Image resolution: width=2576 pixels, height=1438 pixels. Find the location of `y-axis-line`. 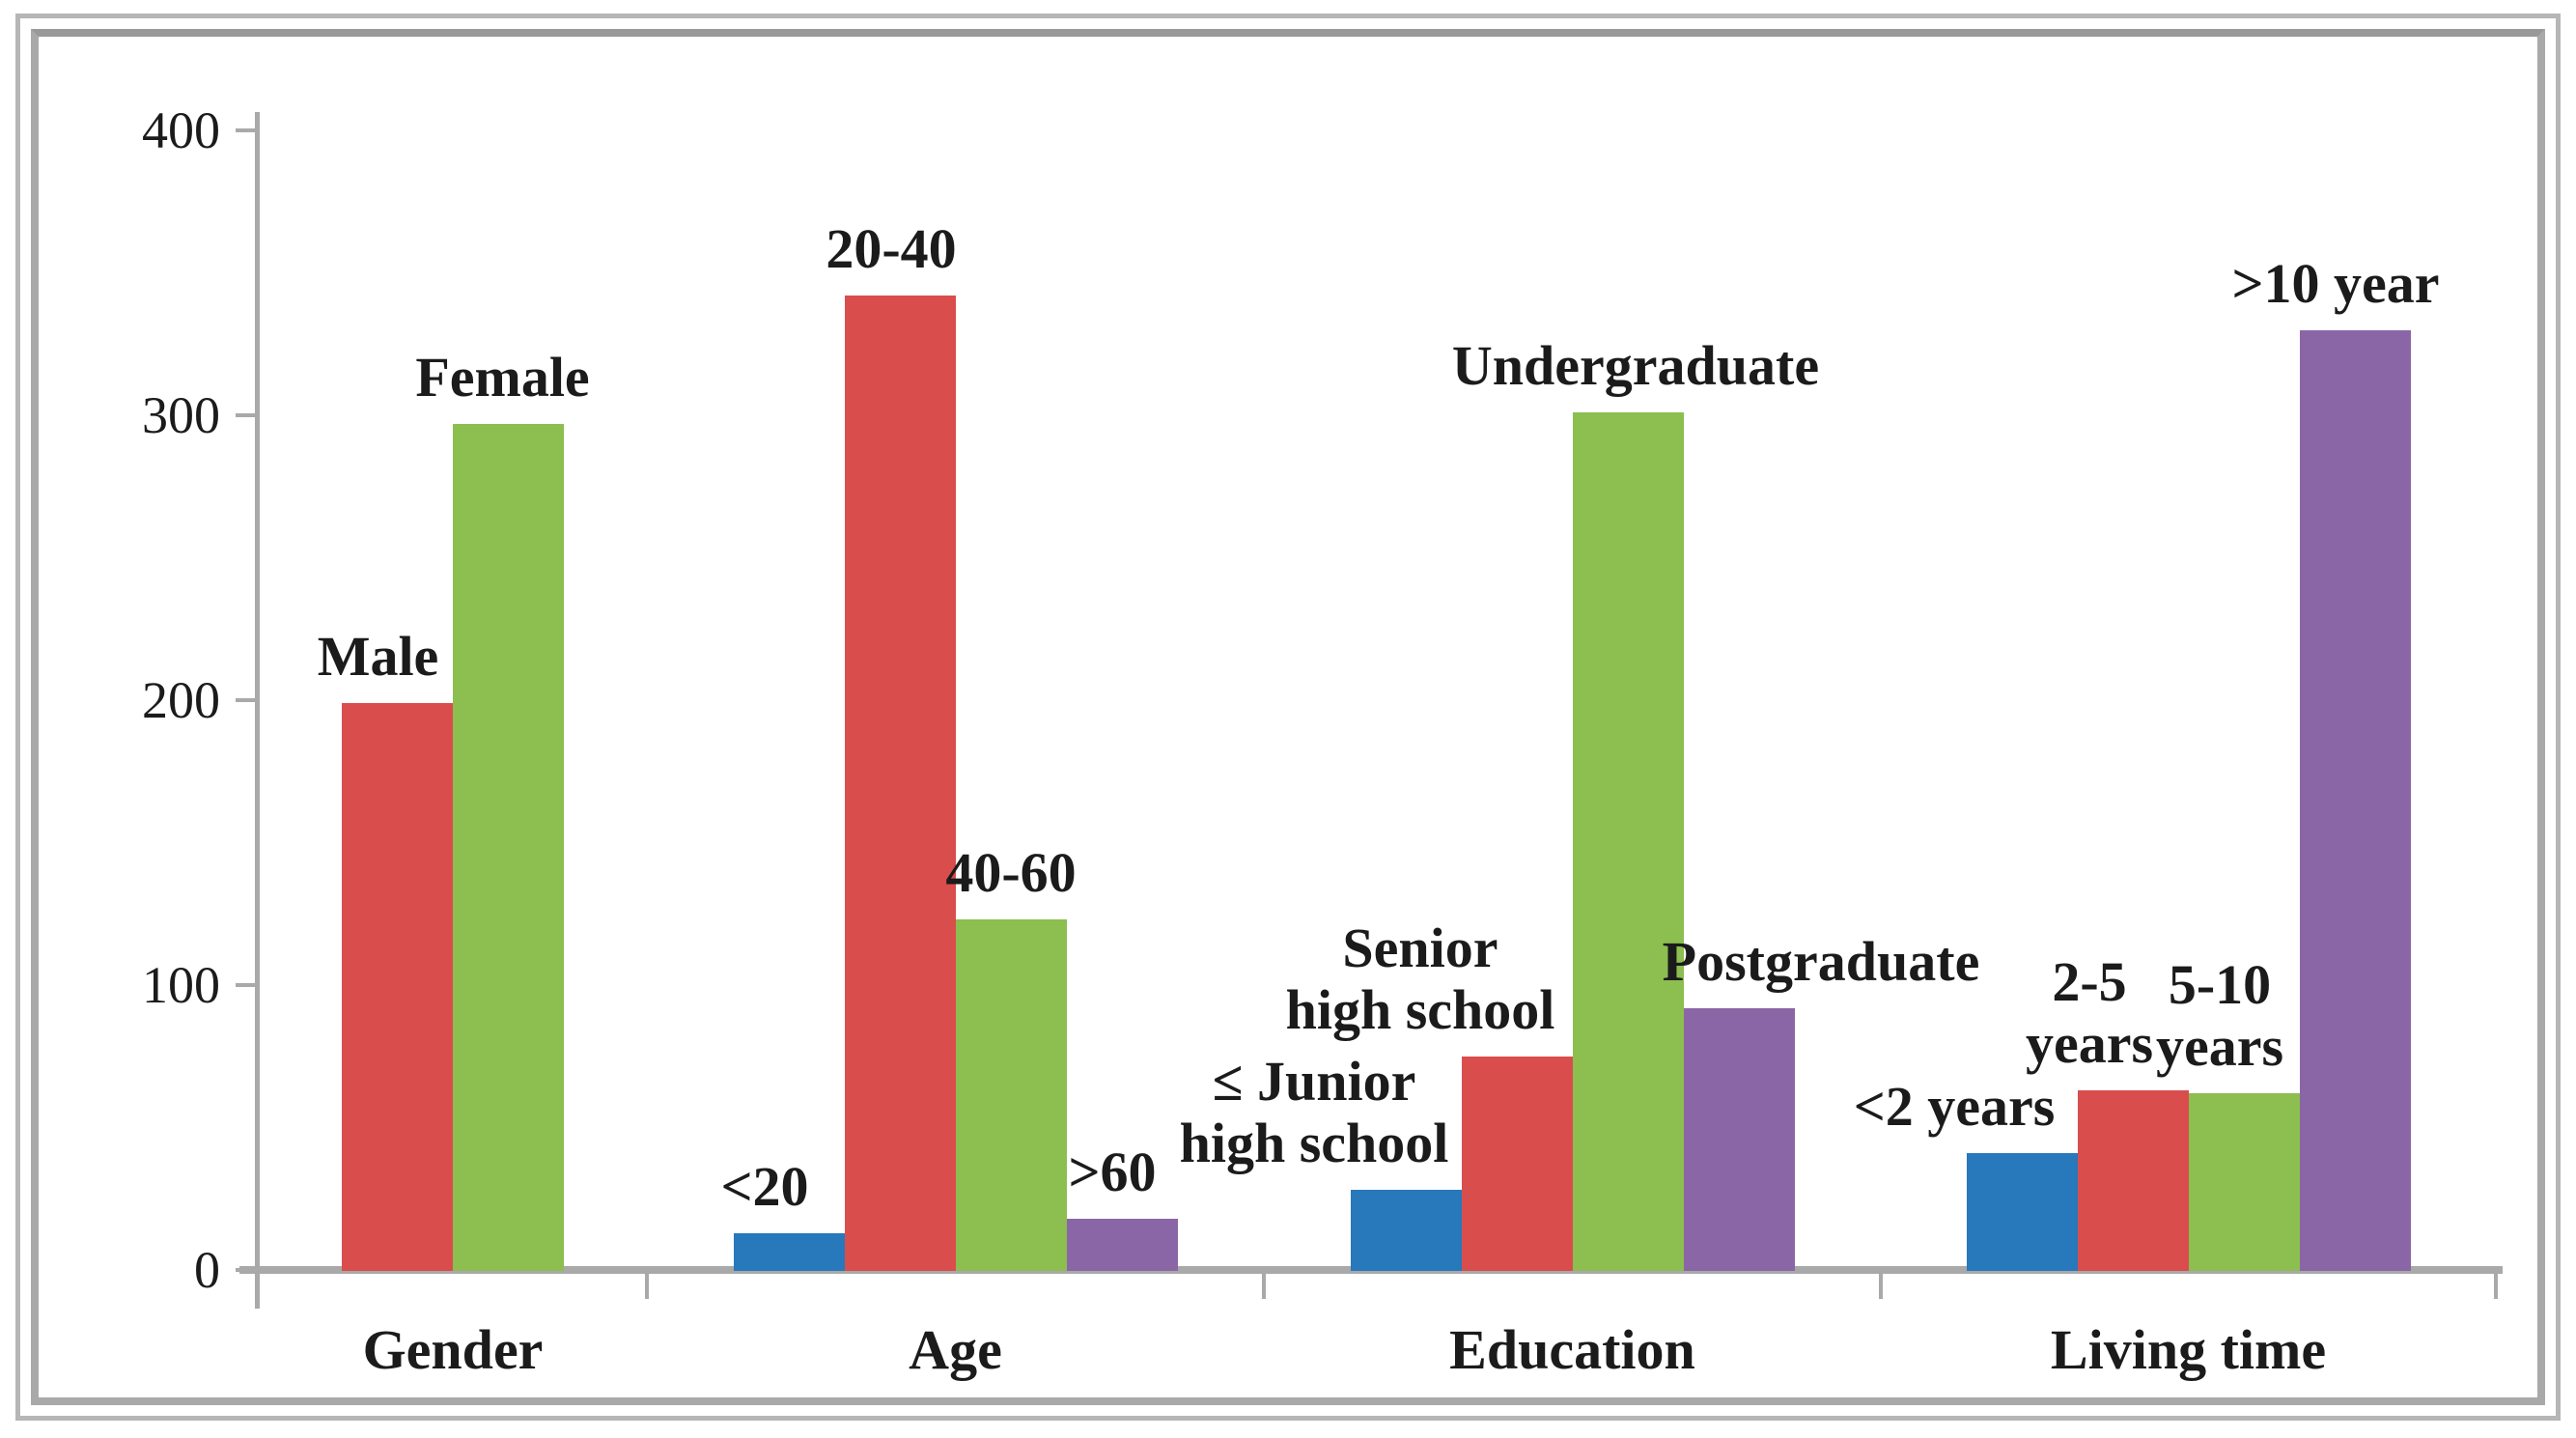

y-axis-line is located at coordinates (258, 711).